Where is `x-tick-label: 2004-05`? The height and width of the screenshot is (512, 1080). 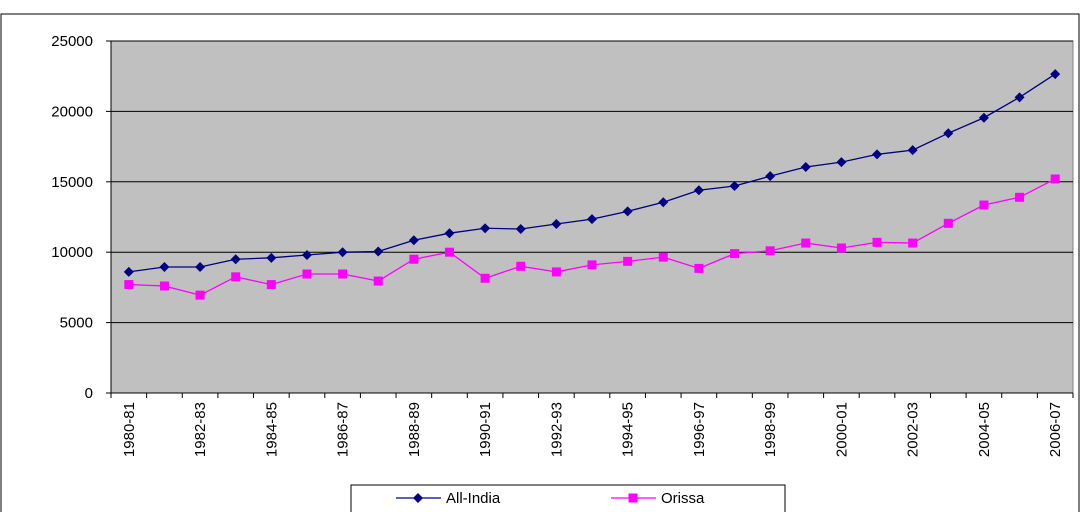
x-tick-label: 2004-05 is located at coordinates (984, 429).